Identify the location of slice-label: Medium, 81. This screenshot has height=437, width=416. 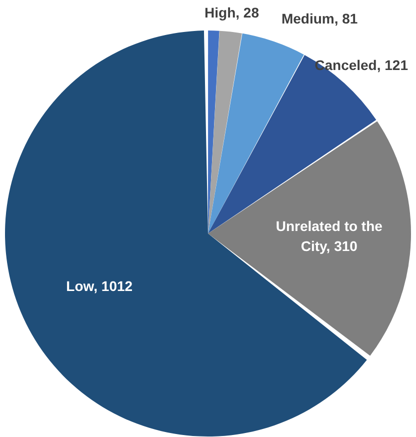
(319, 18).